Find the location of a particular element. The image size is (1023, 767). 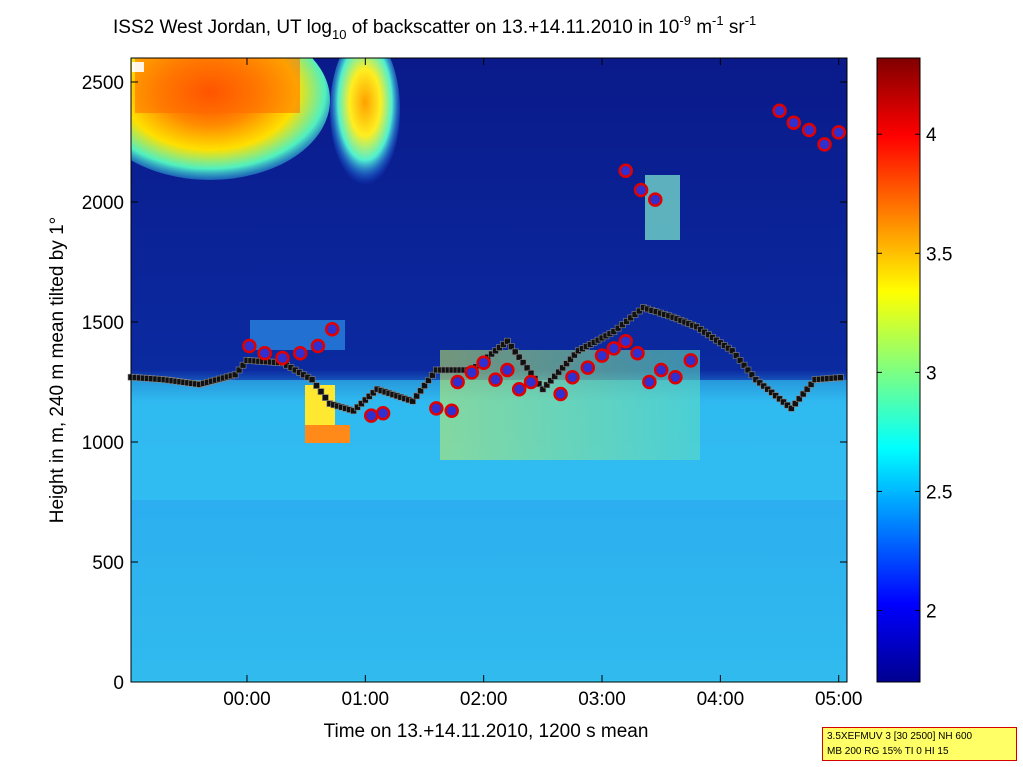

x-tick-label: 01:00 is located at coordinates (366, 699).